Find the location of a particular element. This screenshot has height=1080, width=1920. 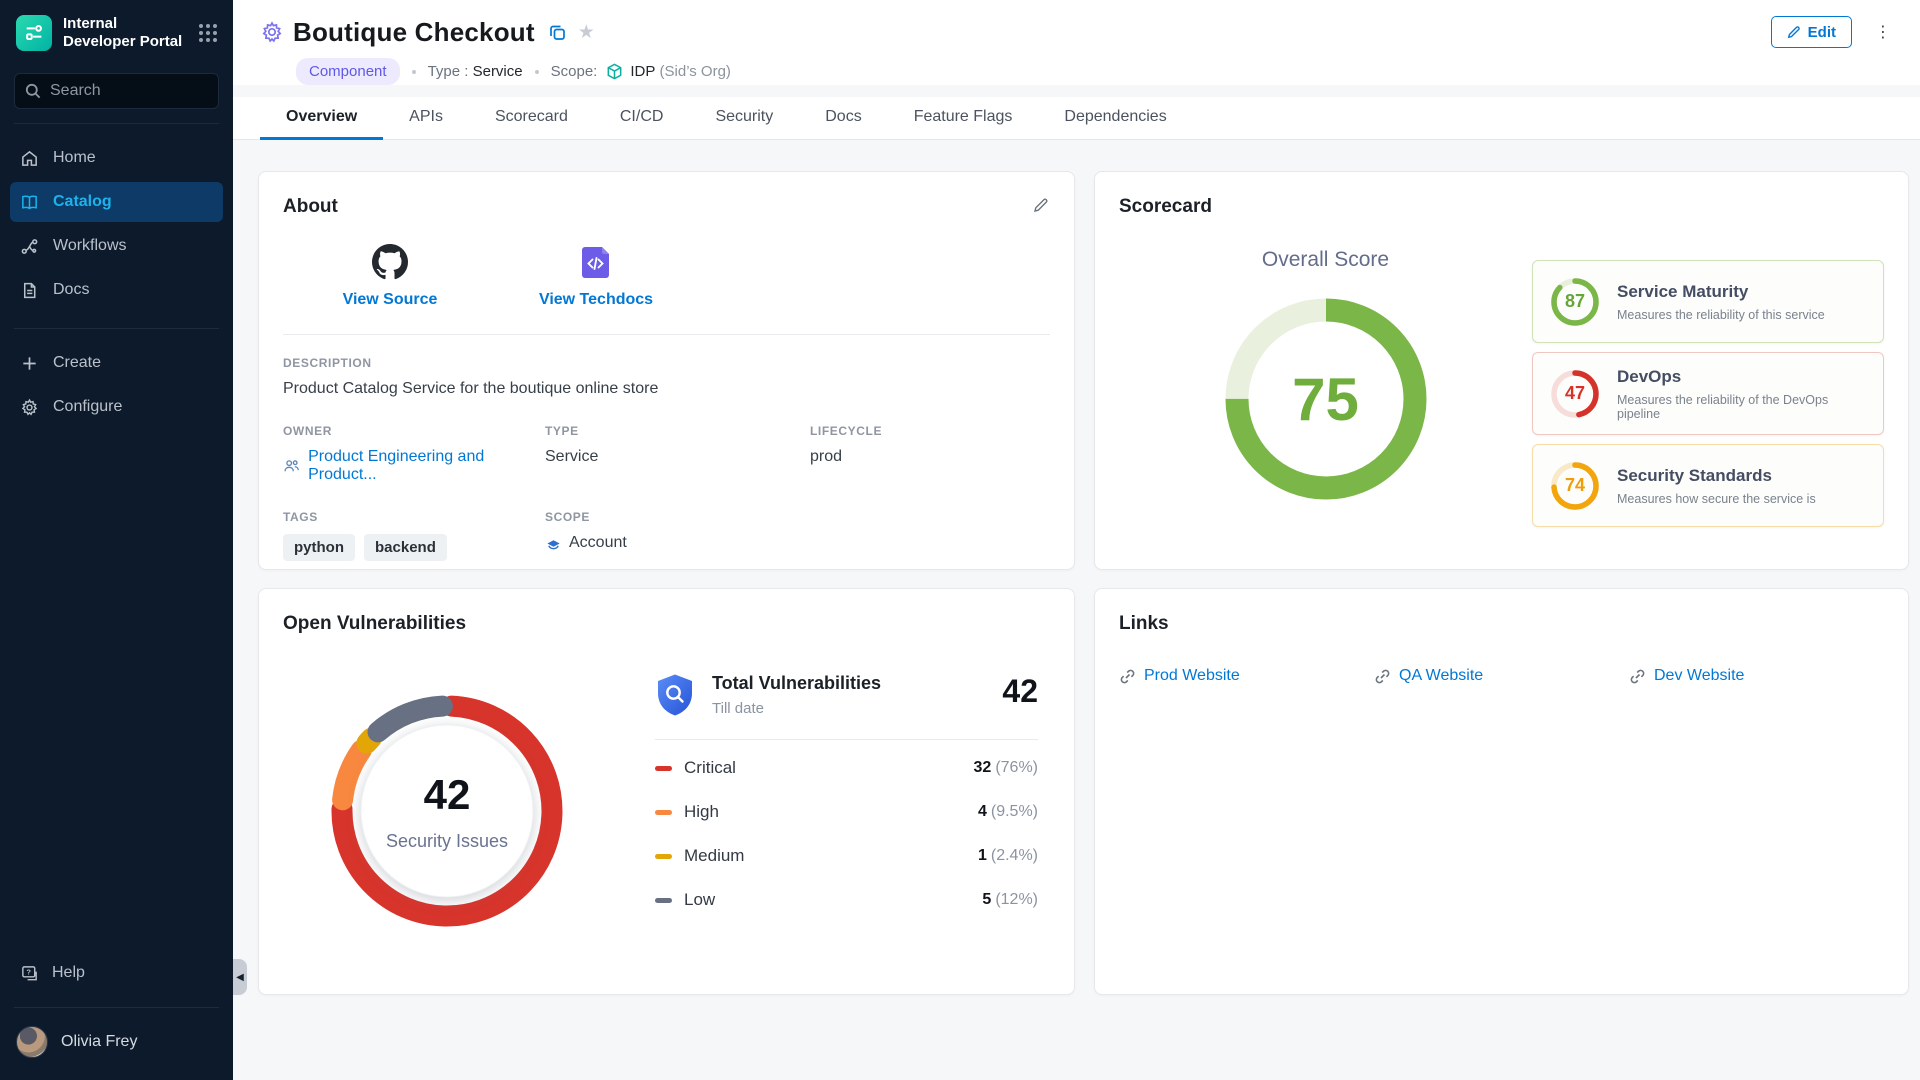

sidebar-divider is located at coordinates (116, 328).